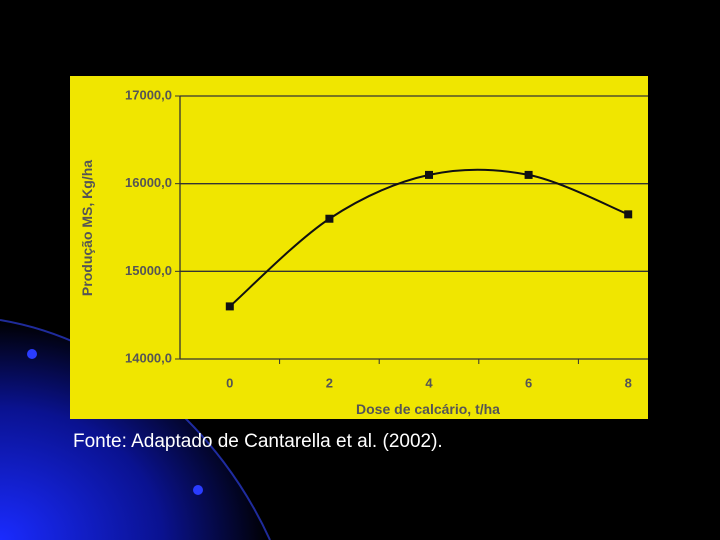 The image size is (720, 540). What do you see at coordinates (148, 94) in the screenshot?
I see `y-tick-label: 17000,0` at bounding box center [148, 94].